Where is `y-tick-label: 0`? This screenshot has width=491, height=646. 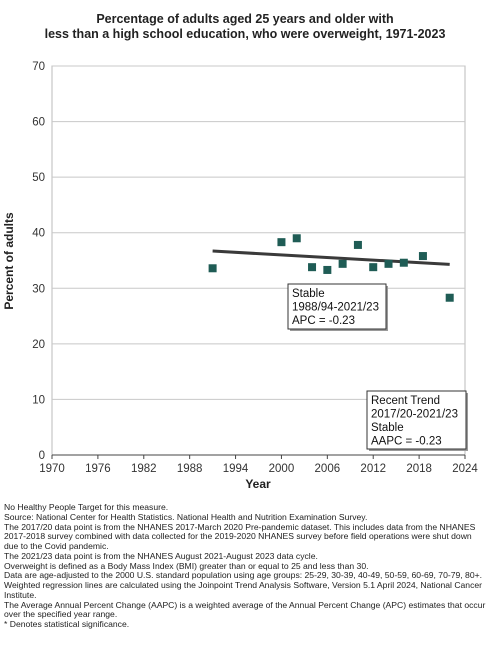 y-tick-label: 0 is located at coordinates (42, 456).